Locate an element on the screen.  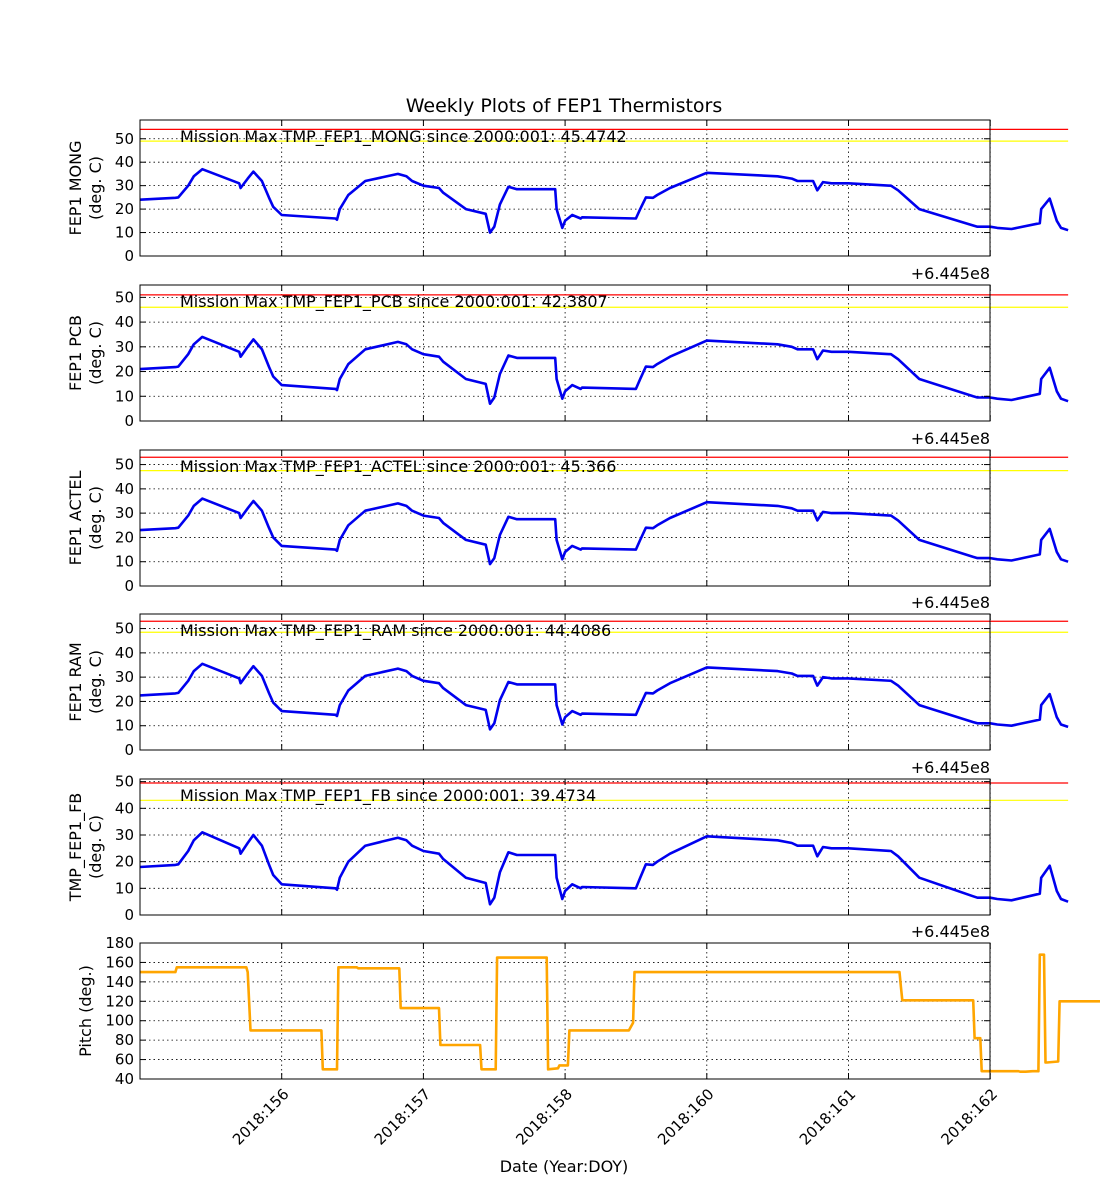
x-tick-label: 2018:162 is located at coordinates (969, 1117).